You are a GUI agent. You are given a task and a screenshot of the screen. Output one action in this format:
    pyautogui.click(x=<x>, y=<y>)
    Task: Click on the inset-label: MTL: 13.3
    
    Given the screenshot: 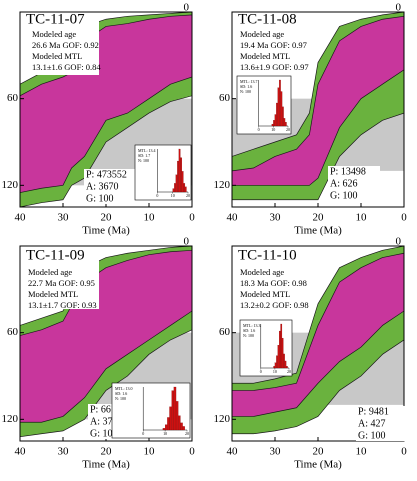 What is the action you would take?
    pyautogui.click(x=252, y=325)
    